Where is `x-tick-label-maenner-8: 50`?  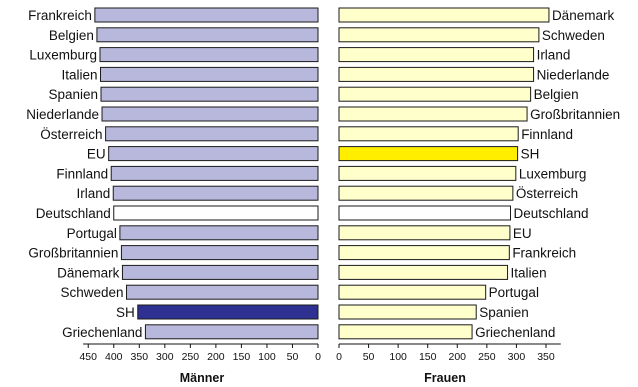 x-tick-label-maenner-8: 50 is located at coordinates (293, 357).